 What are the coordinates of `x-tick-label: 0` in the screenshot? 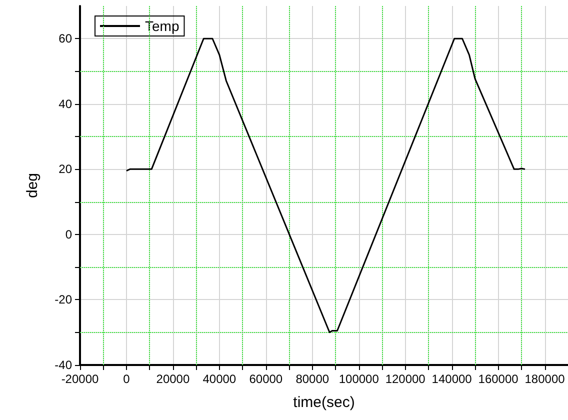 It's located at (126, 379).